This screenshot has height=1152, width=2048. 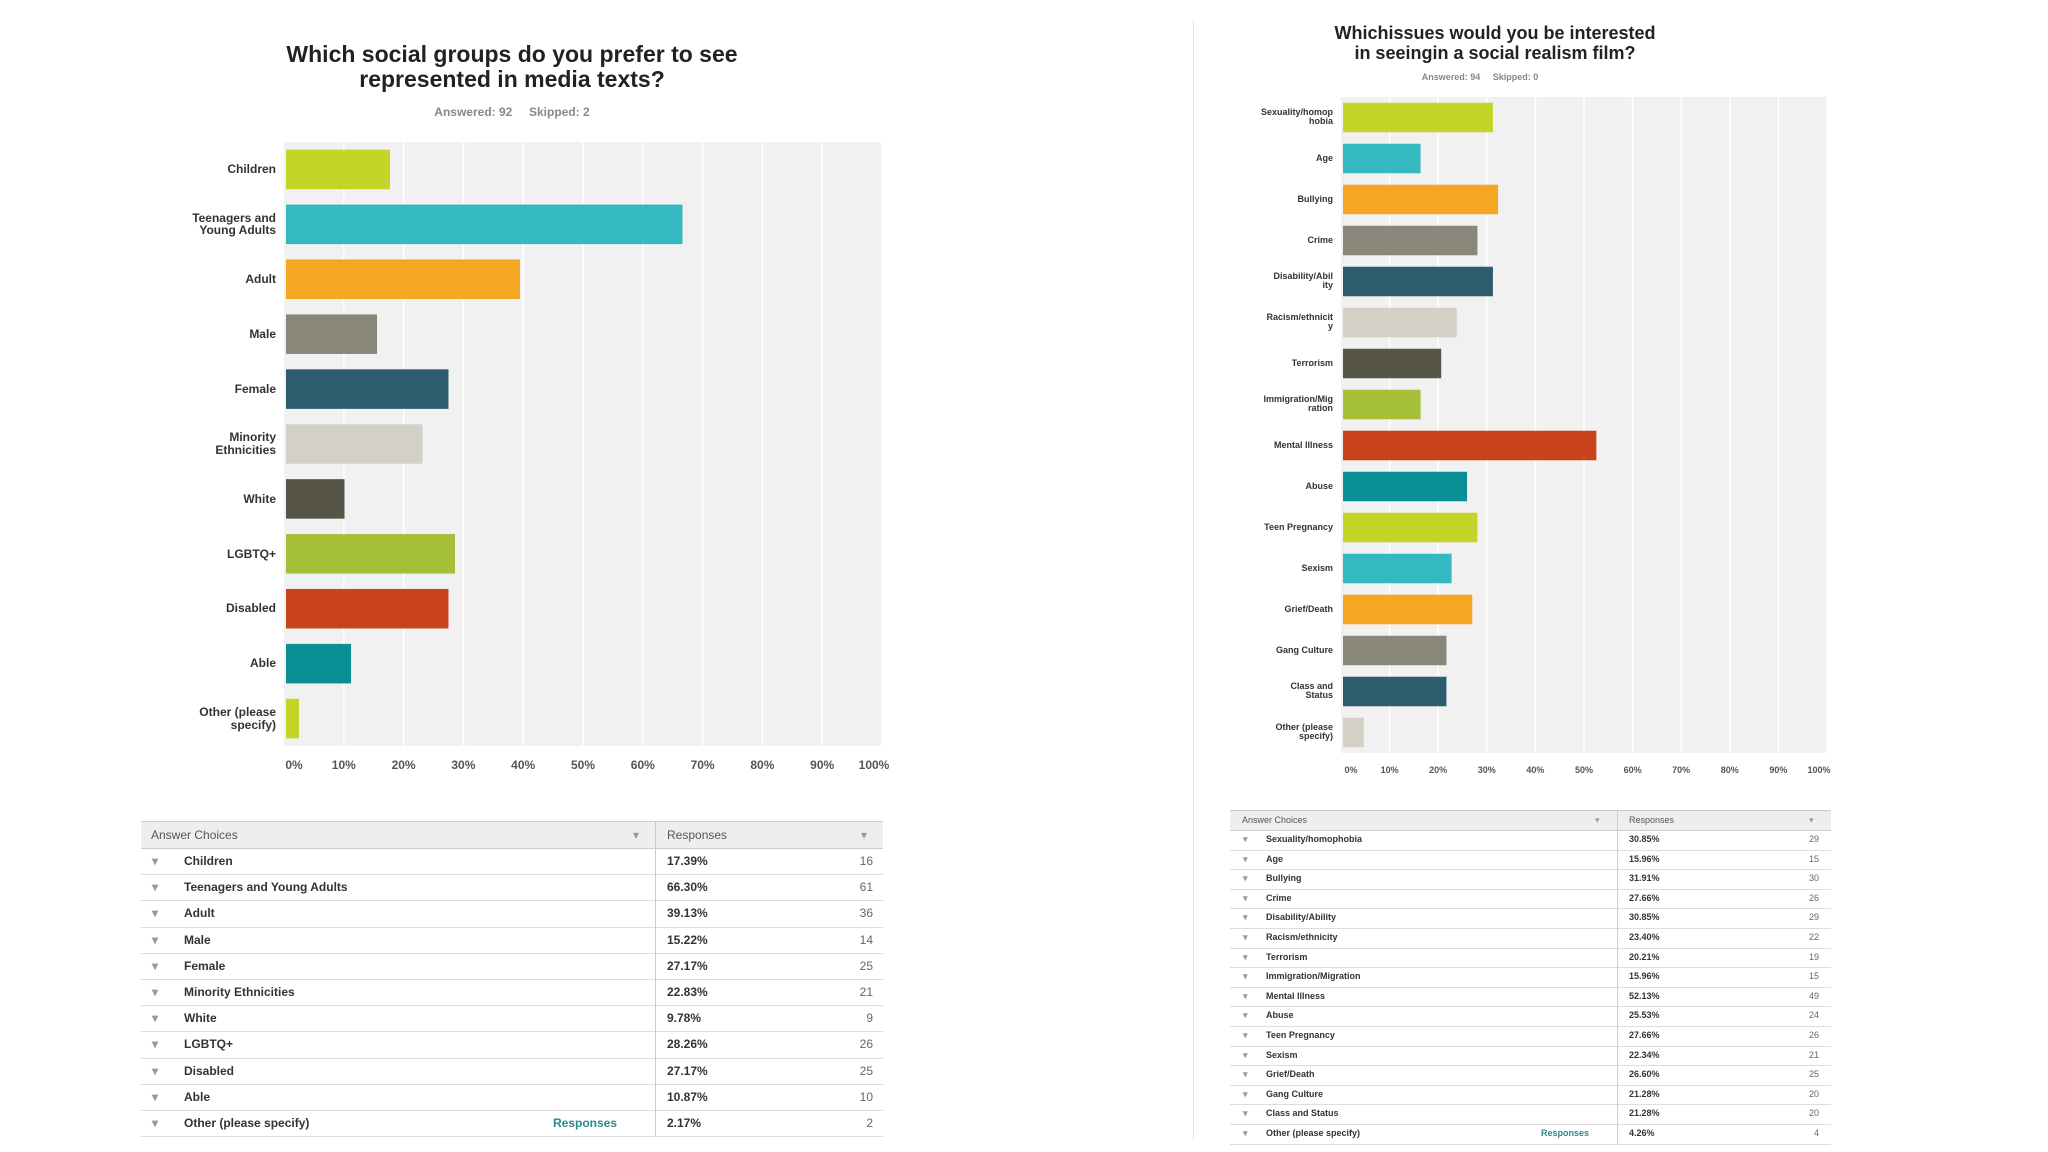 What do you see at coordinates (266, 887) in the screenshot?
I see `answer-choice-label: Teenagers and Young Adults` at bounding box center [266, 887].